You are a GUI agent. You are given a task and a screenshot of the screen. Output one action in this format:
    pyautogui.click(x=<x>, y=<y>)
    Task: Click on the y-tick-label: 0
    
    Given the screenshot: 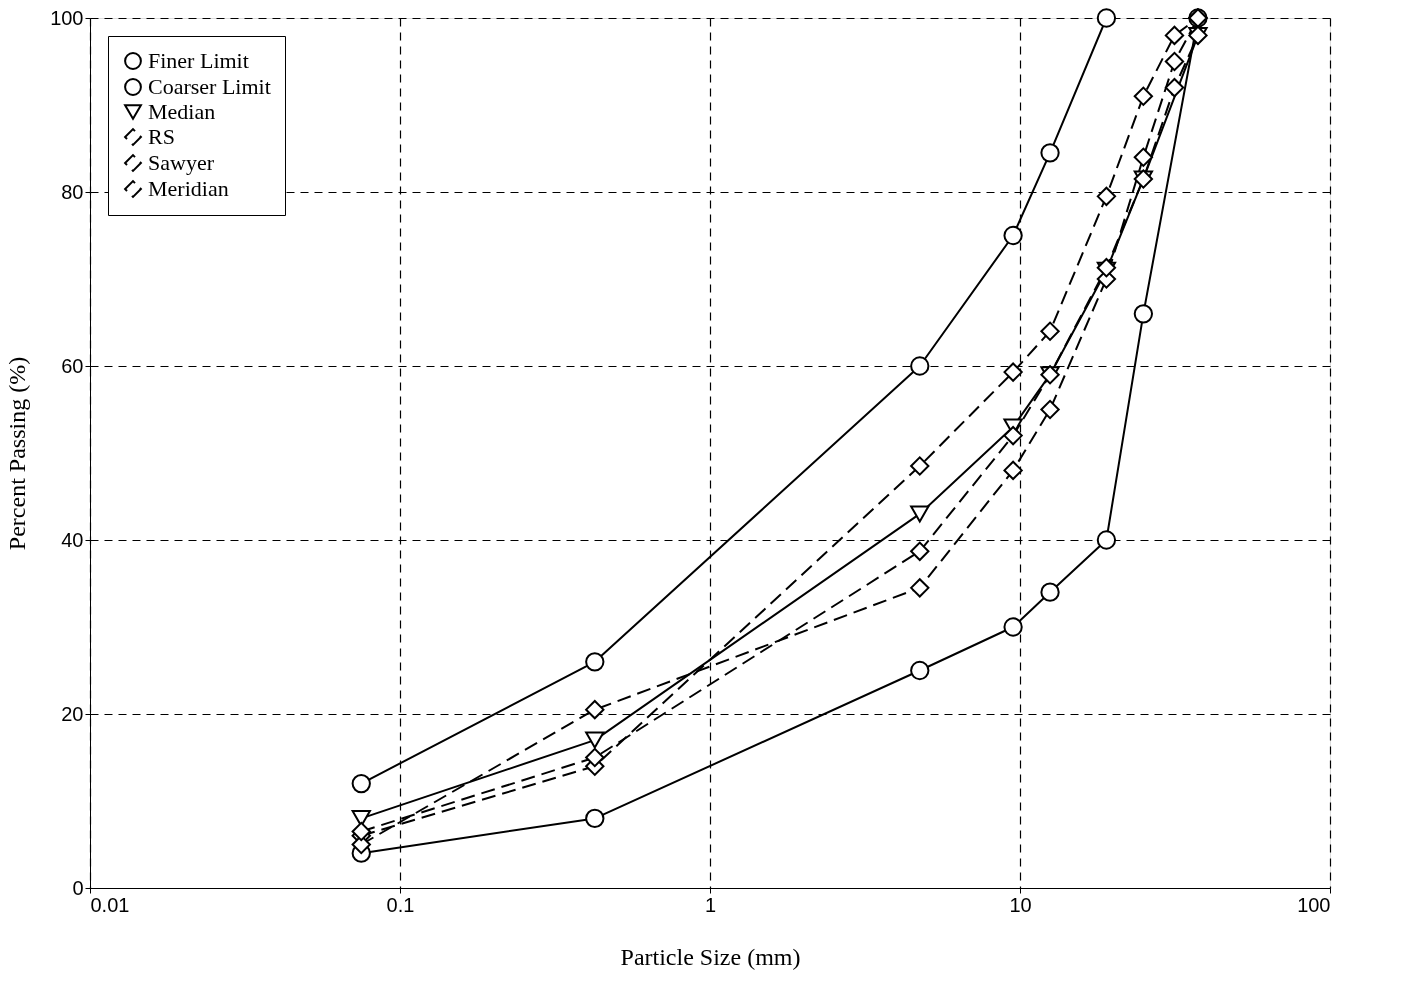 What is the action you would take?
    pyautogui.click(x=78, y=887)
    